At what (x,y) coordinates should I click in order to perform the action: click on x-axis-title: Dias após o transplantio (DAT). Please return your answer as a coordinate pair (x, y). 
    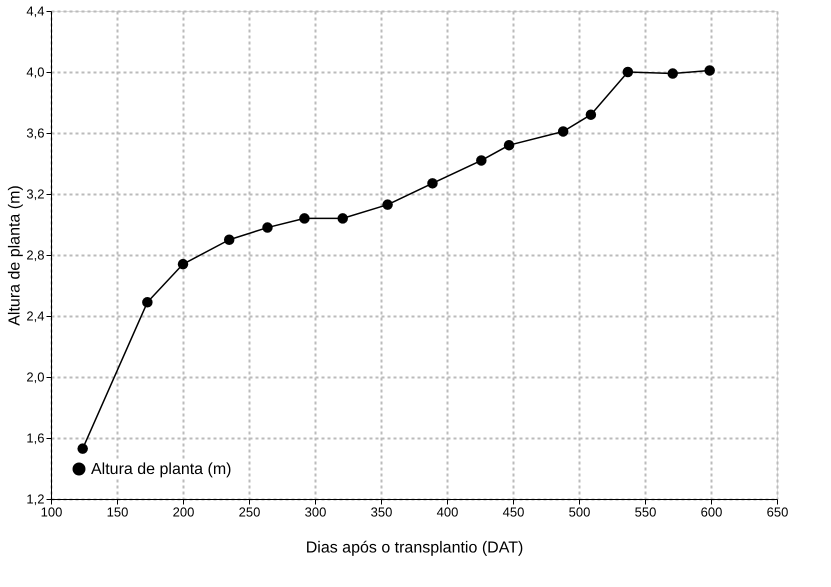
    Looking at the image, I should click on (415, 548).